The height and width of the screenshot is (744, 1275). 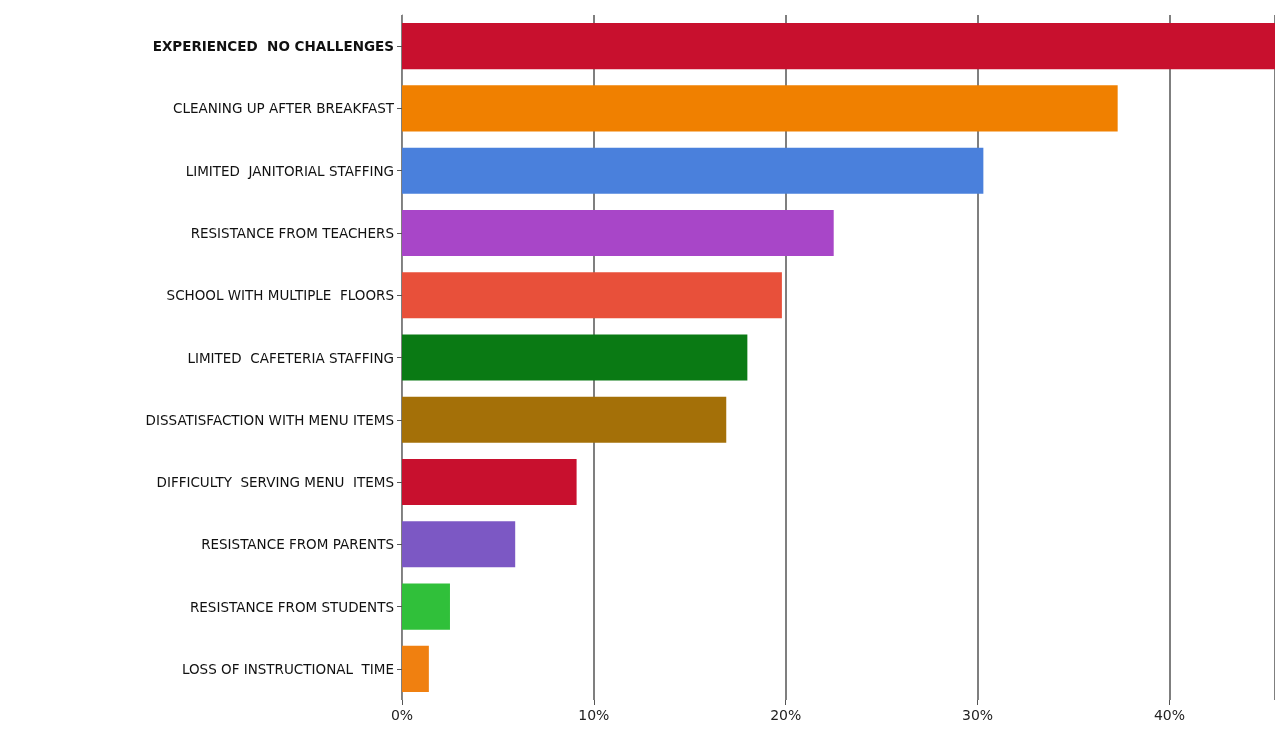 I want to click on x-tick-label: 30%, so click(x=978, y=715).